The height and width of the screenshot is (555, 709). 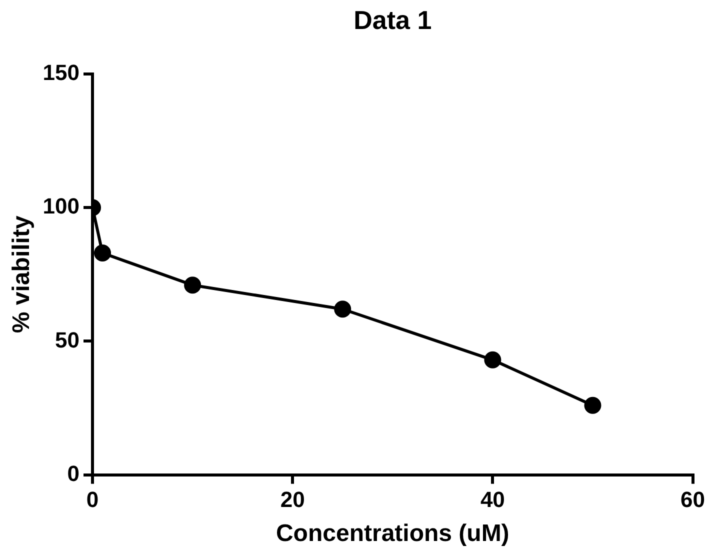 What do you see at coordinates (92, 499) in the screenshot?
I see `x-tick-label: 0` at bounding box center [92, 499].